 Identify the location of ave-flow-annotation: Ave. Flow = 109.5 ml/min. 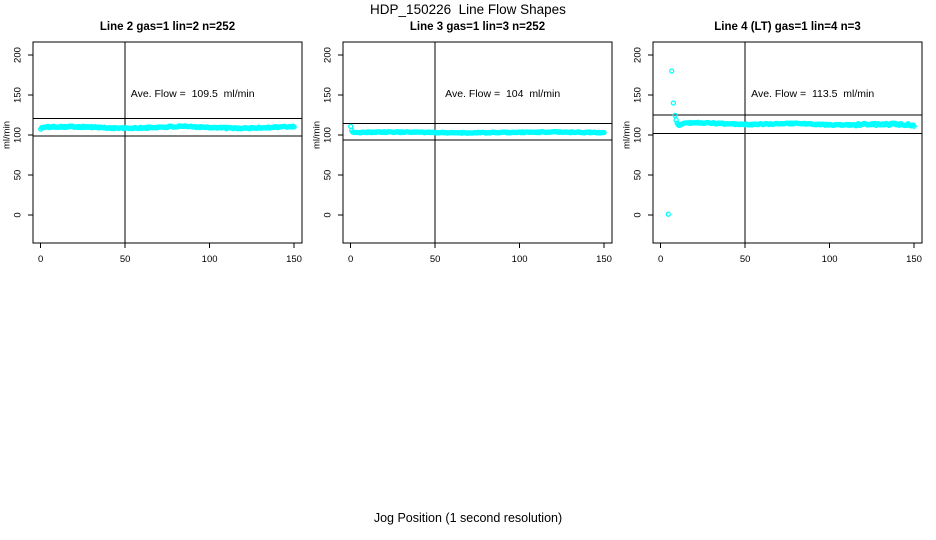
(193, 94).